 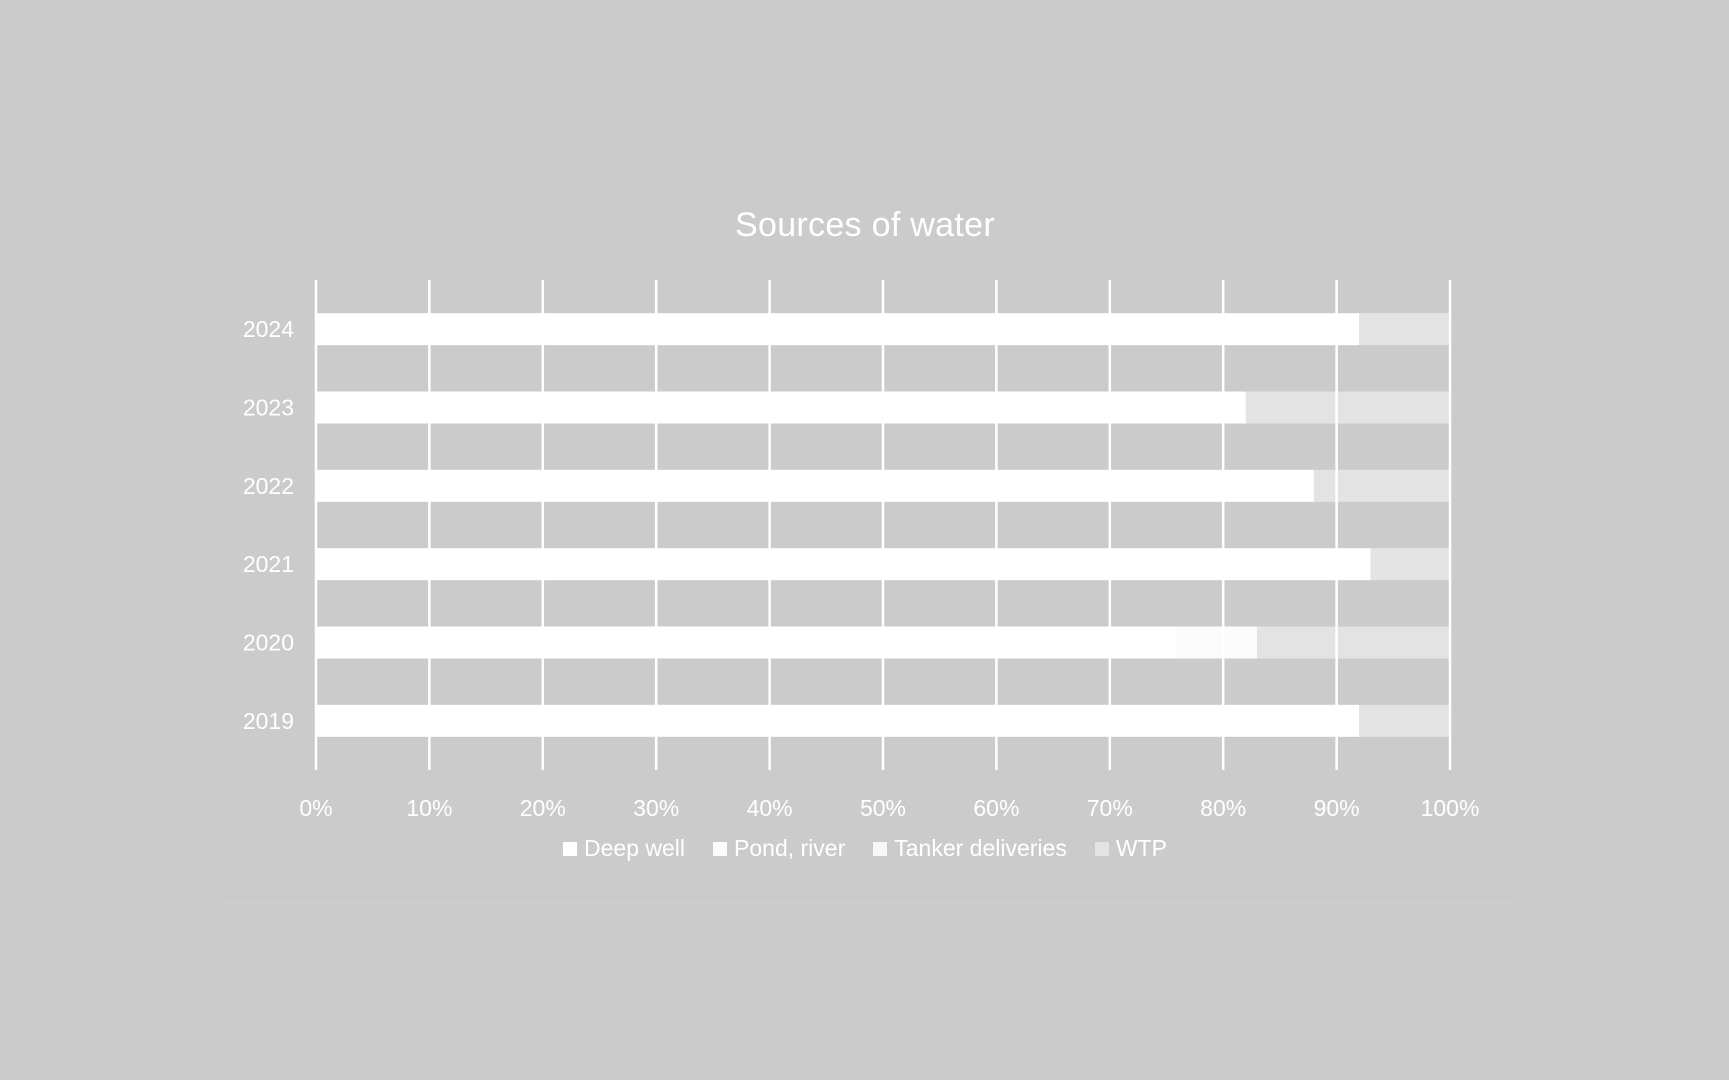 I want to click on x-tick-label: 10%, so click(x=429, y=808).